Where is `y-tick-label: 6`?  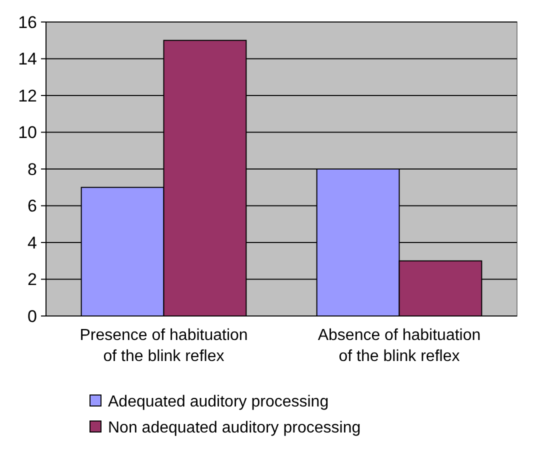
y-tick-label: 6 is located at coordinates (32, 206).